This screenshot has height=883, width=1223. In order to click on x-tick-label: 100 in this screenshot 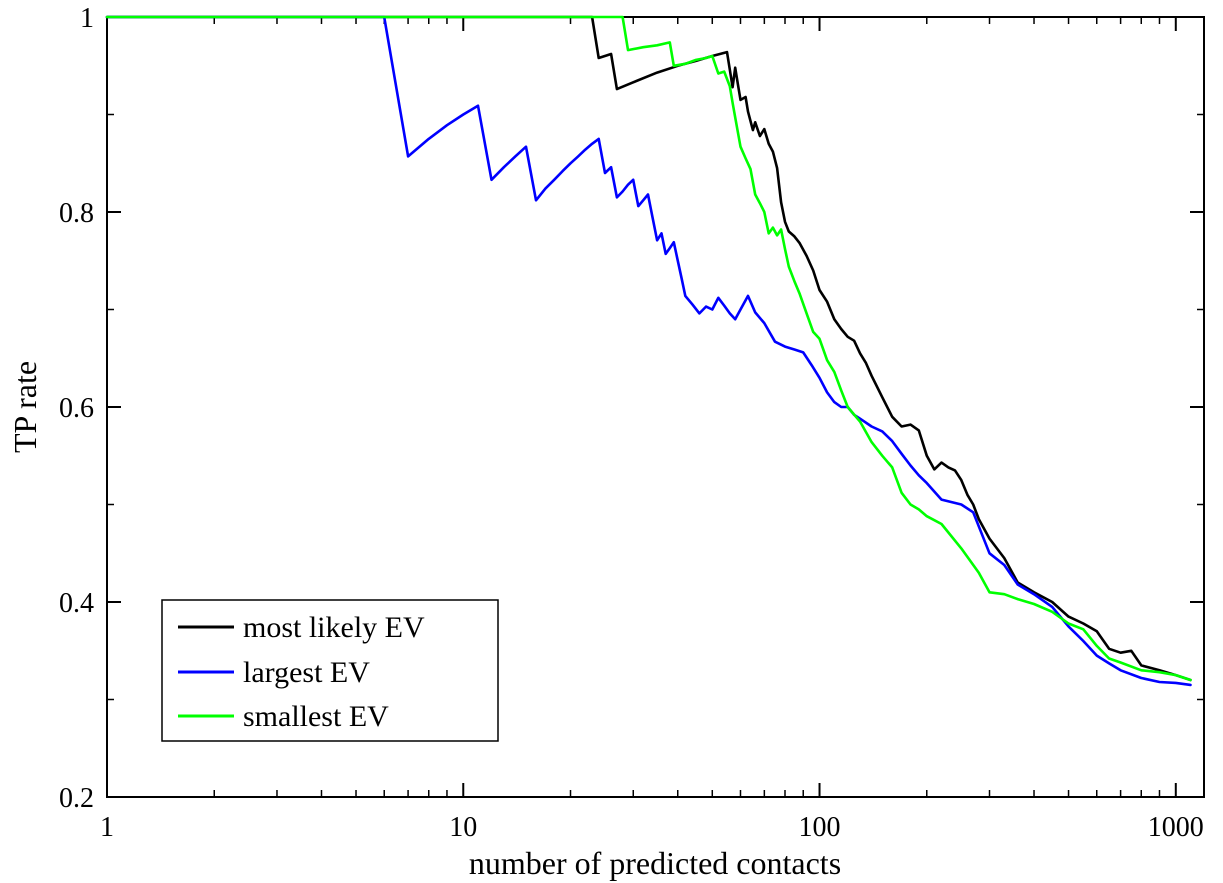, I will do `click(820, 827)`.